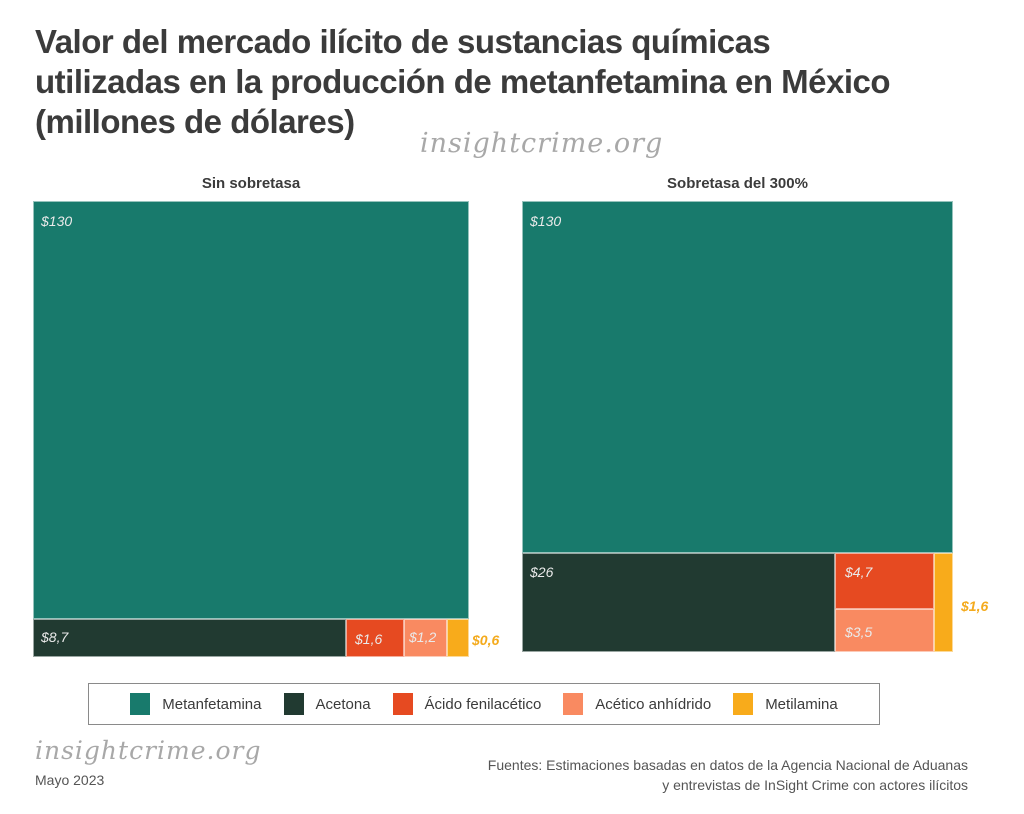 The image size is (1024, 814). Describe the element at coordinates (70, 780) in the screenshot. I see `publication-date: Mayo 2023` at that location.